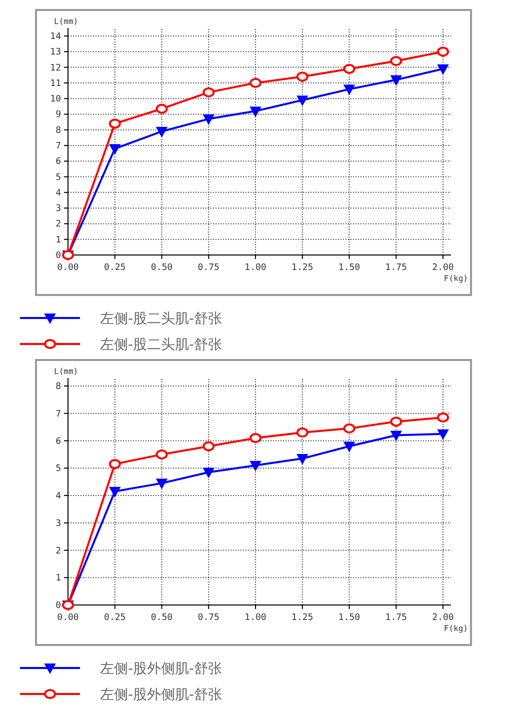  I want to click on y-tick-label: 13, so click(55, 53).